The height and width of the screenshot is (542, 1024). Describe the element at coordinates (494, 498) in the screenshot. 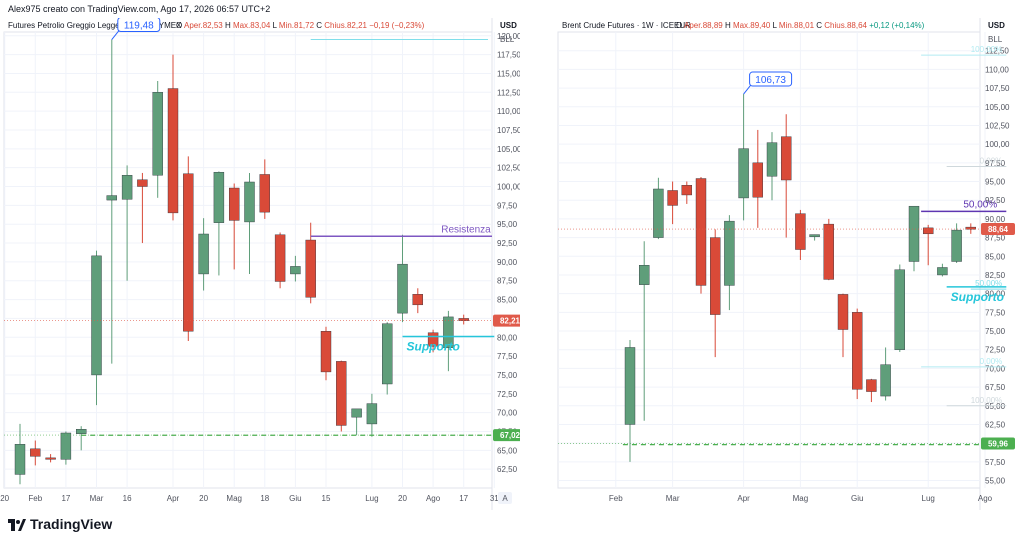

I see `x-tick-label: 31` at that location.